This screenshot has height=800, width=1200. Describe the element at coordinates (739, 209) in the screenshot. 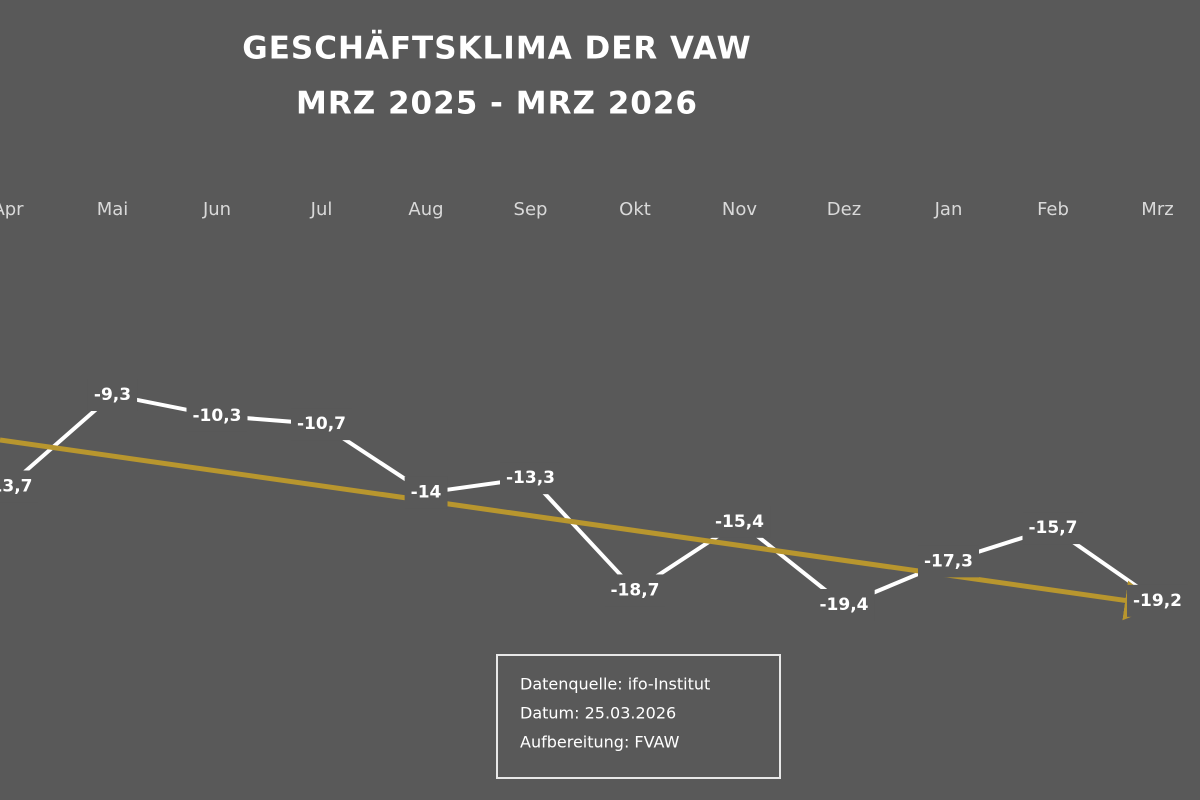

I see `x-tick-label: Nov` at that location.